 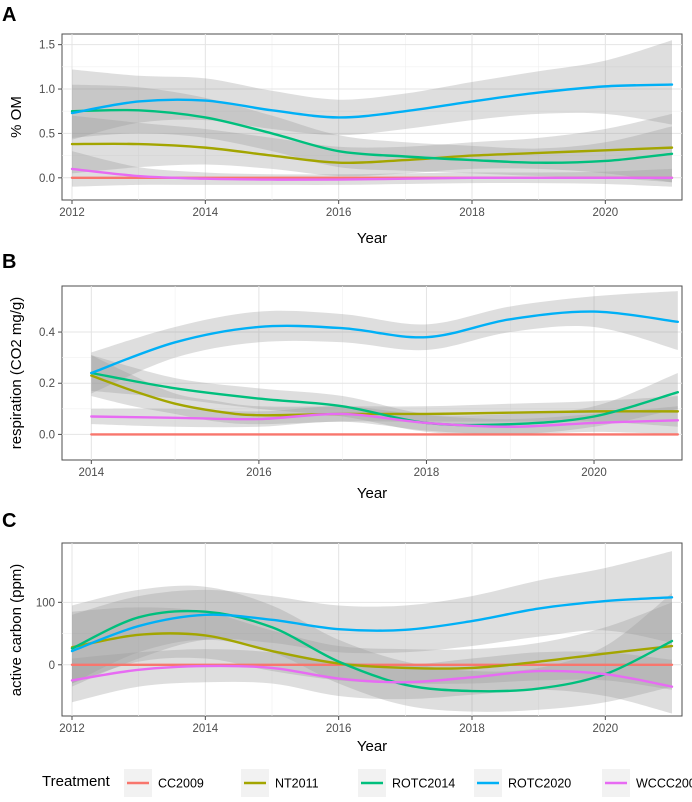 What do you see at coordinates (9, 15) in the screenshot?
I see `panel-a-label: A` at bounding box center [9, 15].